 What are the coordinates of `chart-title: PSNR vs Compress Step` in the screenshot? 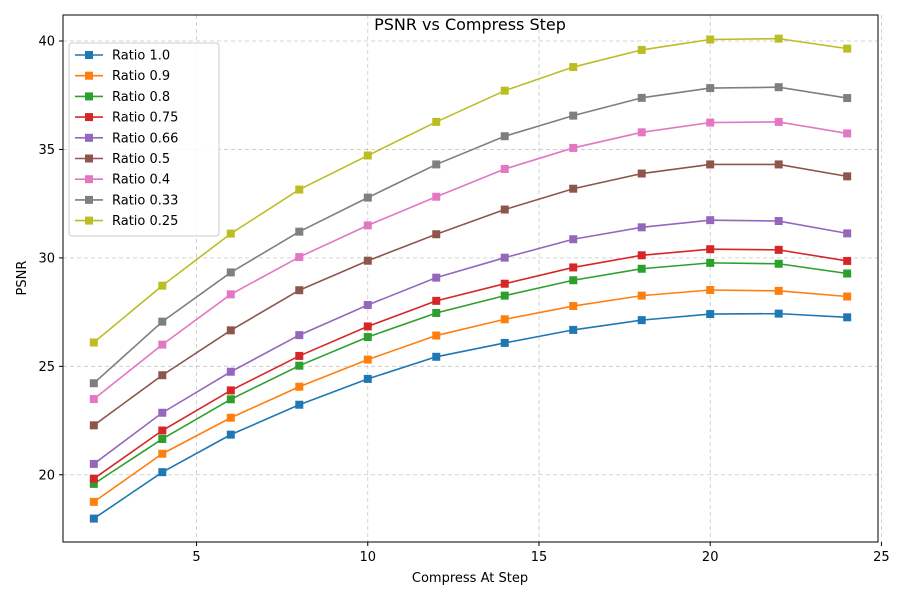 It's located at (470, 24).